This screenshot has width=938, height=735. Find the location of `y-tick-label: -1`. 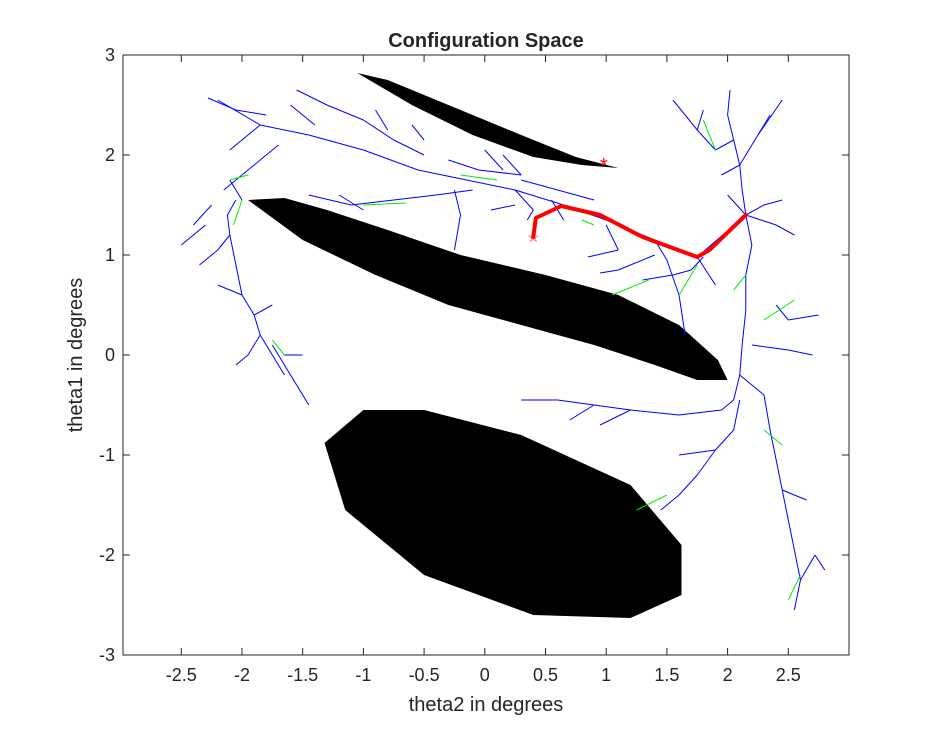

y-tick-label: -1 is located at coordinates (107, 455).